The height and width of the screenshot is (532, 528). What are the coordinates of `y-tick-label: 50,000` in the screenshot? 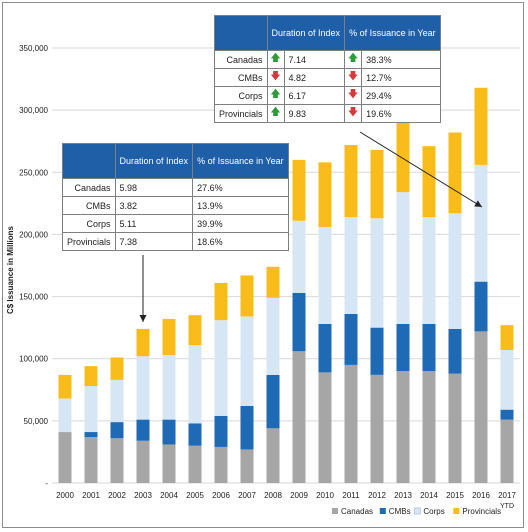 It's located at (36, 421).